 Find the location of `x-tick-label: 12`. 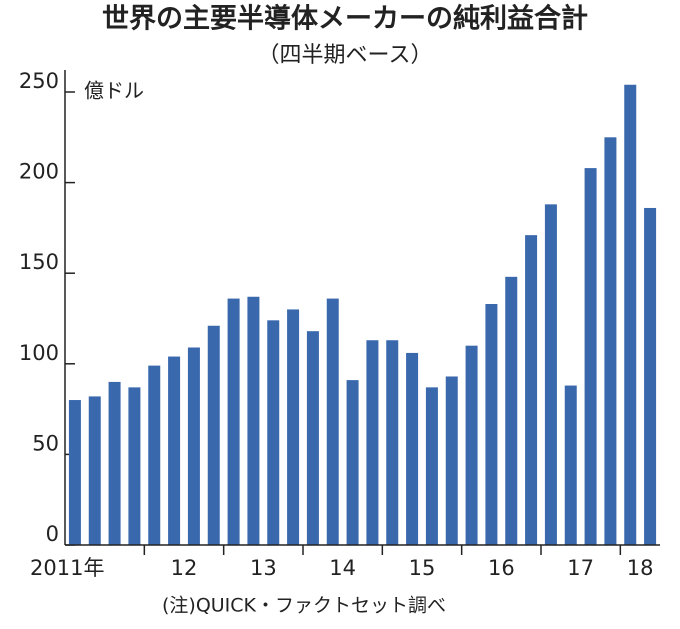

x-tick-label: 12 is located at coordinates (184, 568).